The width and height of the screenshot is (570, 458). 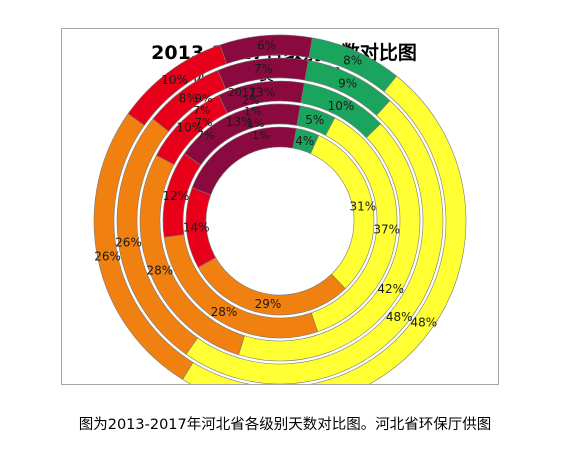 What do you see at coordinates (304, 141) in the screenshot?
I see `data-label: 4%` at bounding box center [304, 141].